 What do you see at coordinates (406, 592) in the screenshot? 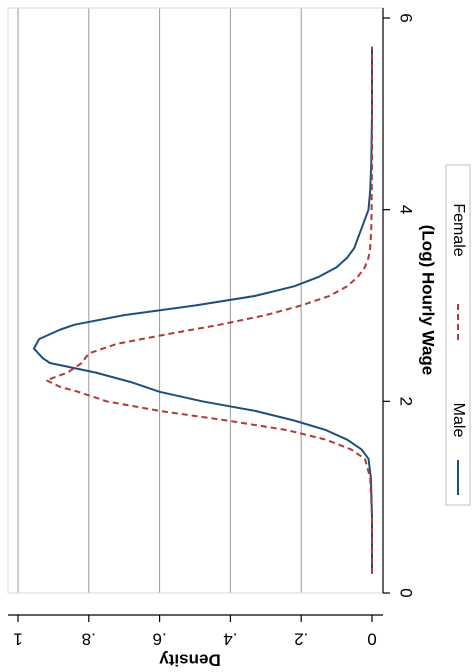
I see `wage-tick-label: 0` at bounding box center [406, 592].